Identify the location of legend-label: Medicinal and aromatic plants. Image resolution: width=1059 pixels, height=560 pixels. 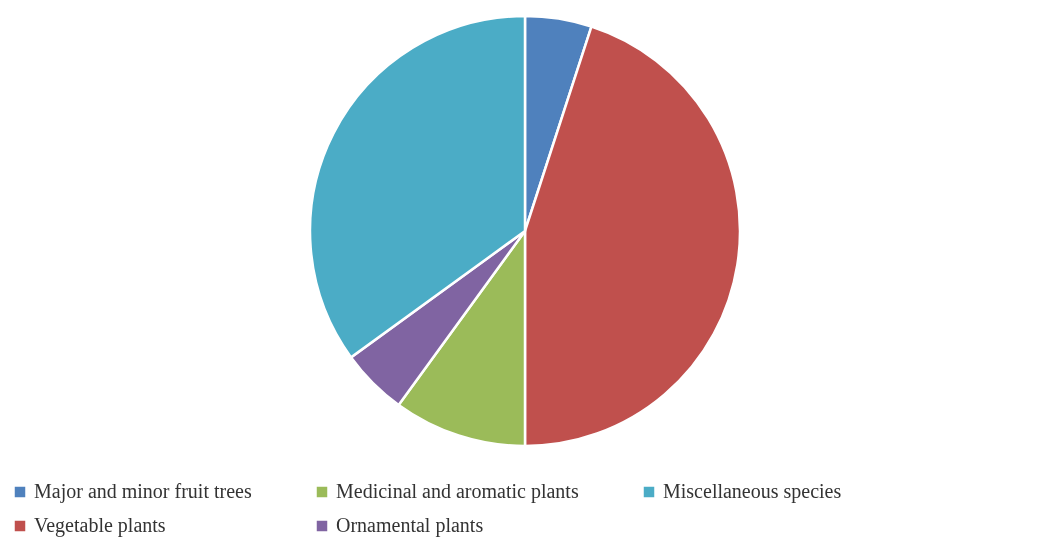
(457, 491).